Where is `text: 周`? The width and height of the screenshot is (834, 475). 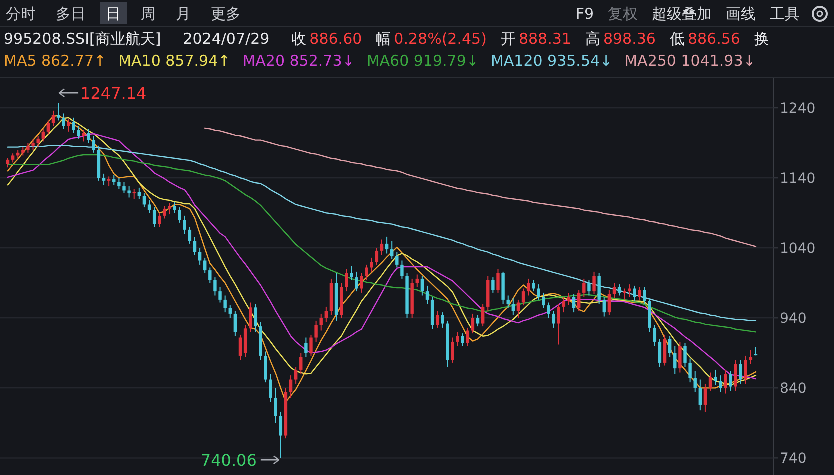
text: 周 is located at coordinates (148, 14).